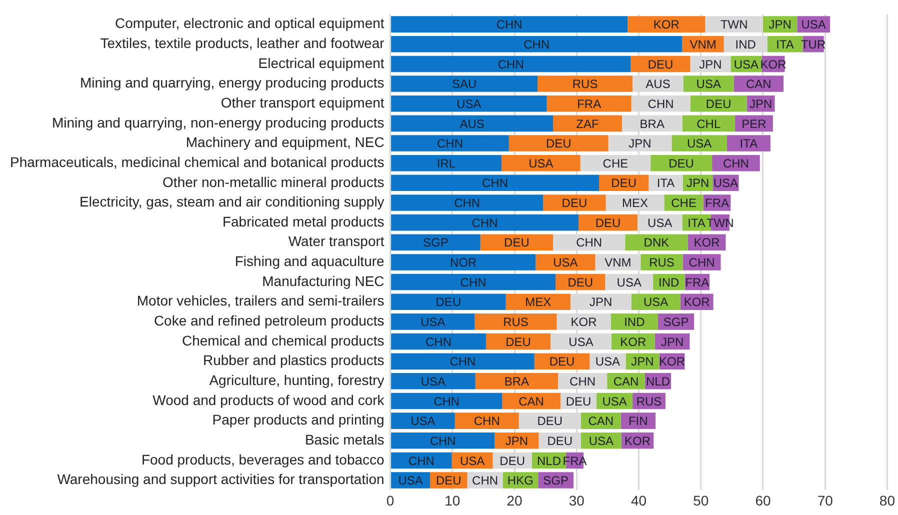 This screenshot has width=898, height=515. I want to click on y-tick-label: Water transport, so click(336, 241).